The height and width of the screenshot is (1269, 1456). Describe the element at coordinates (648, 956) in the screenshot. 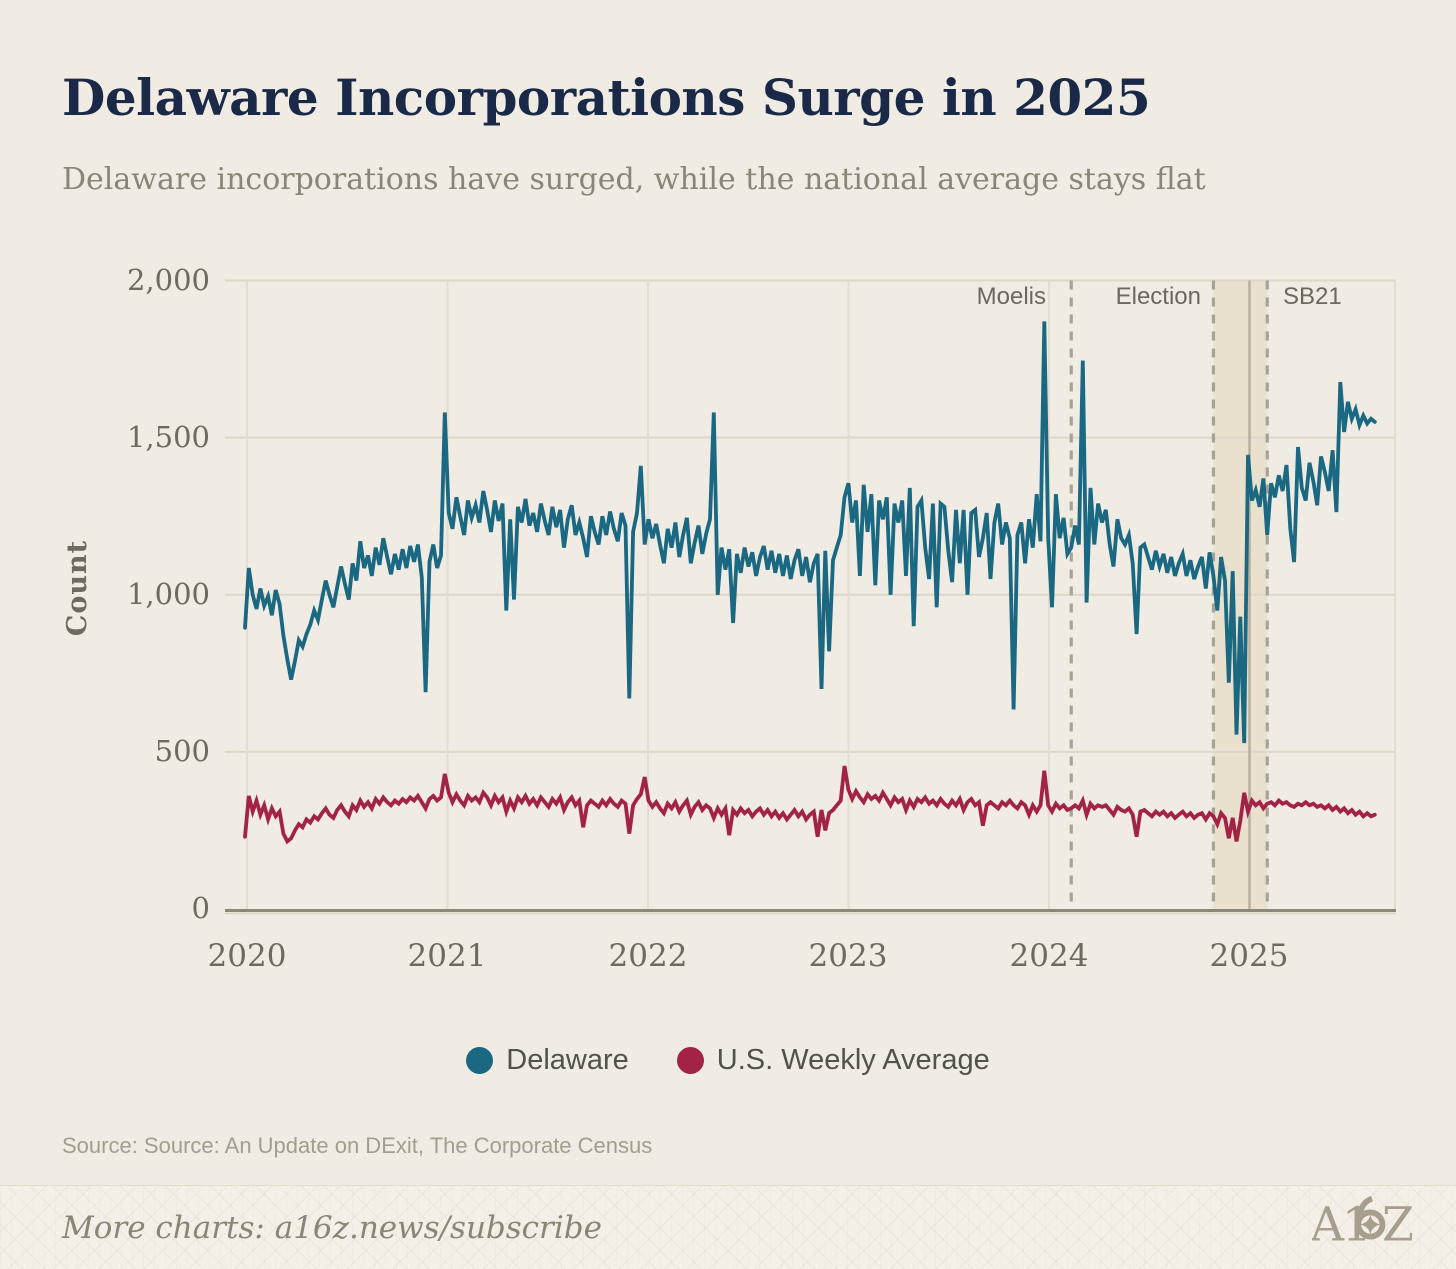

I see `x-tick-label: 2022` at that location.